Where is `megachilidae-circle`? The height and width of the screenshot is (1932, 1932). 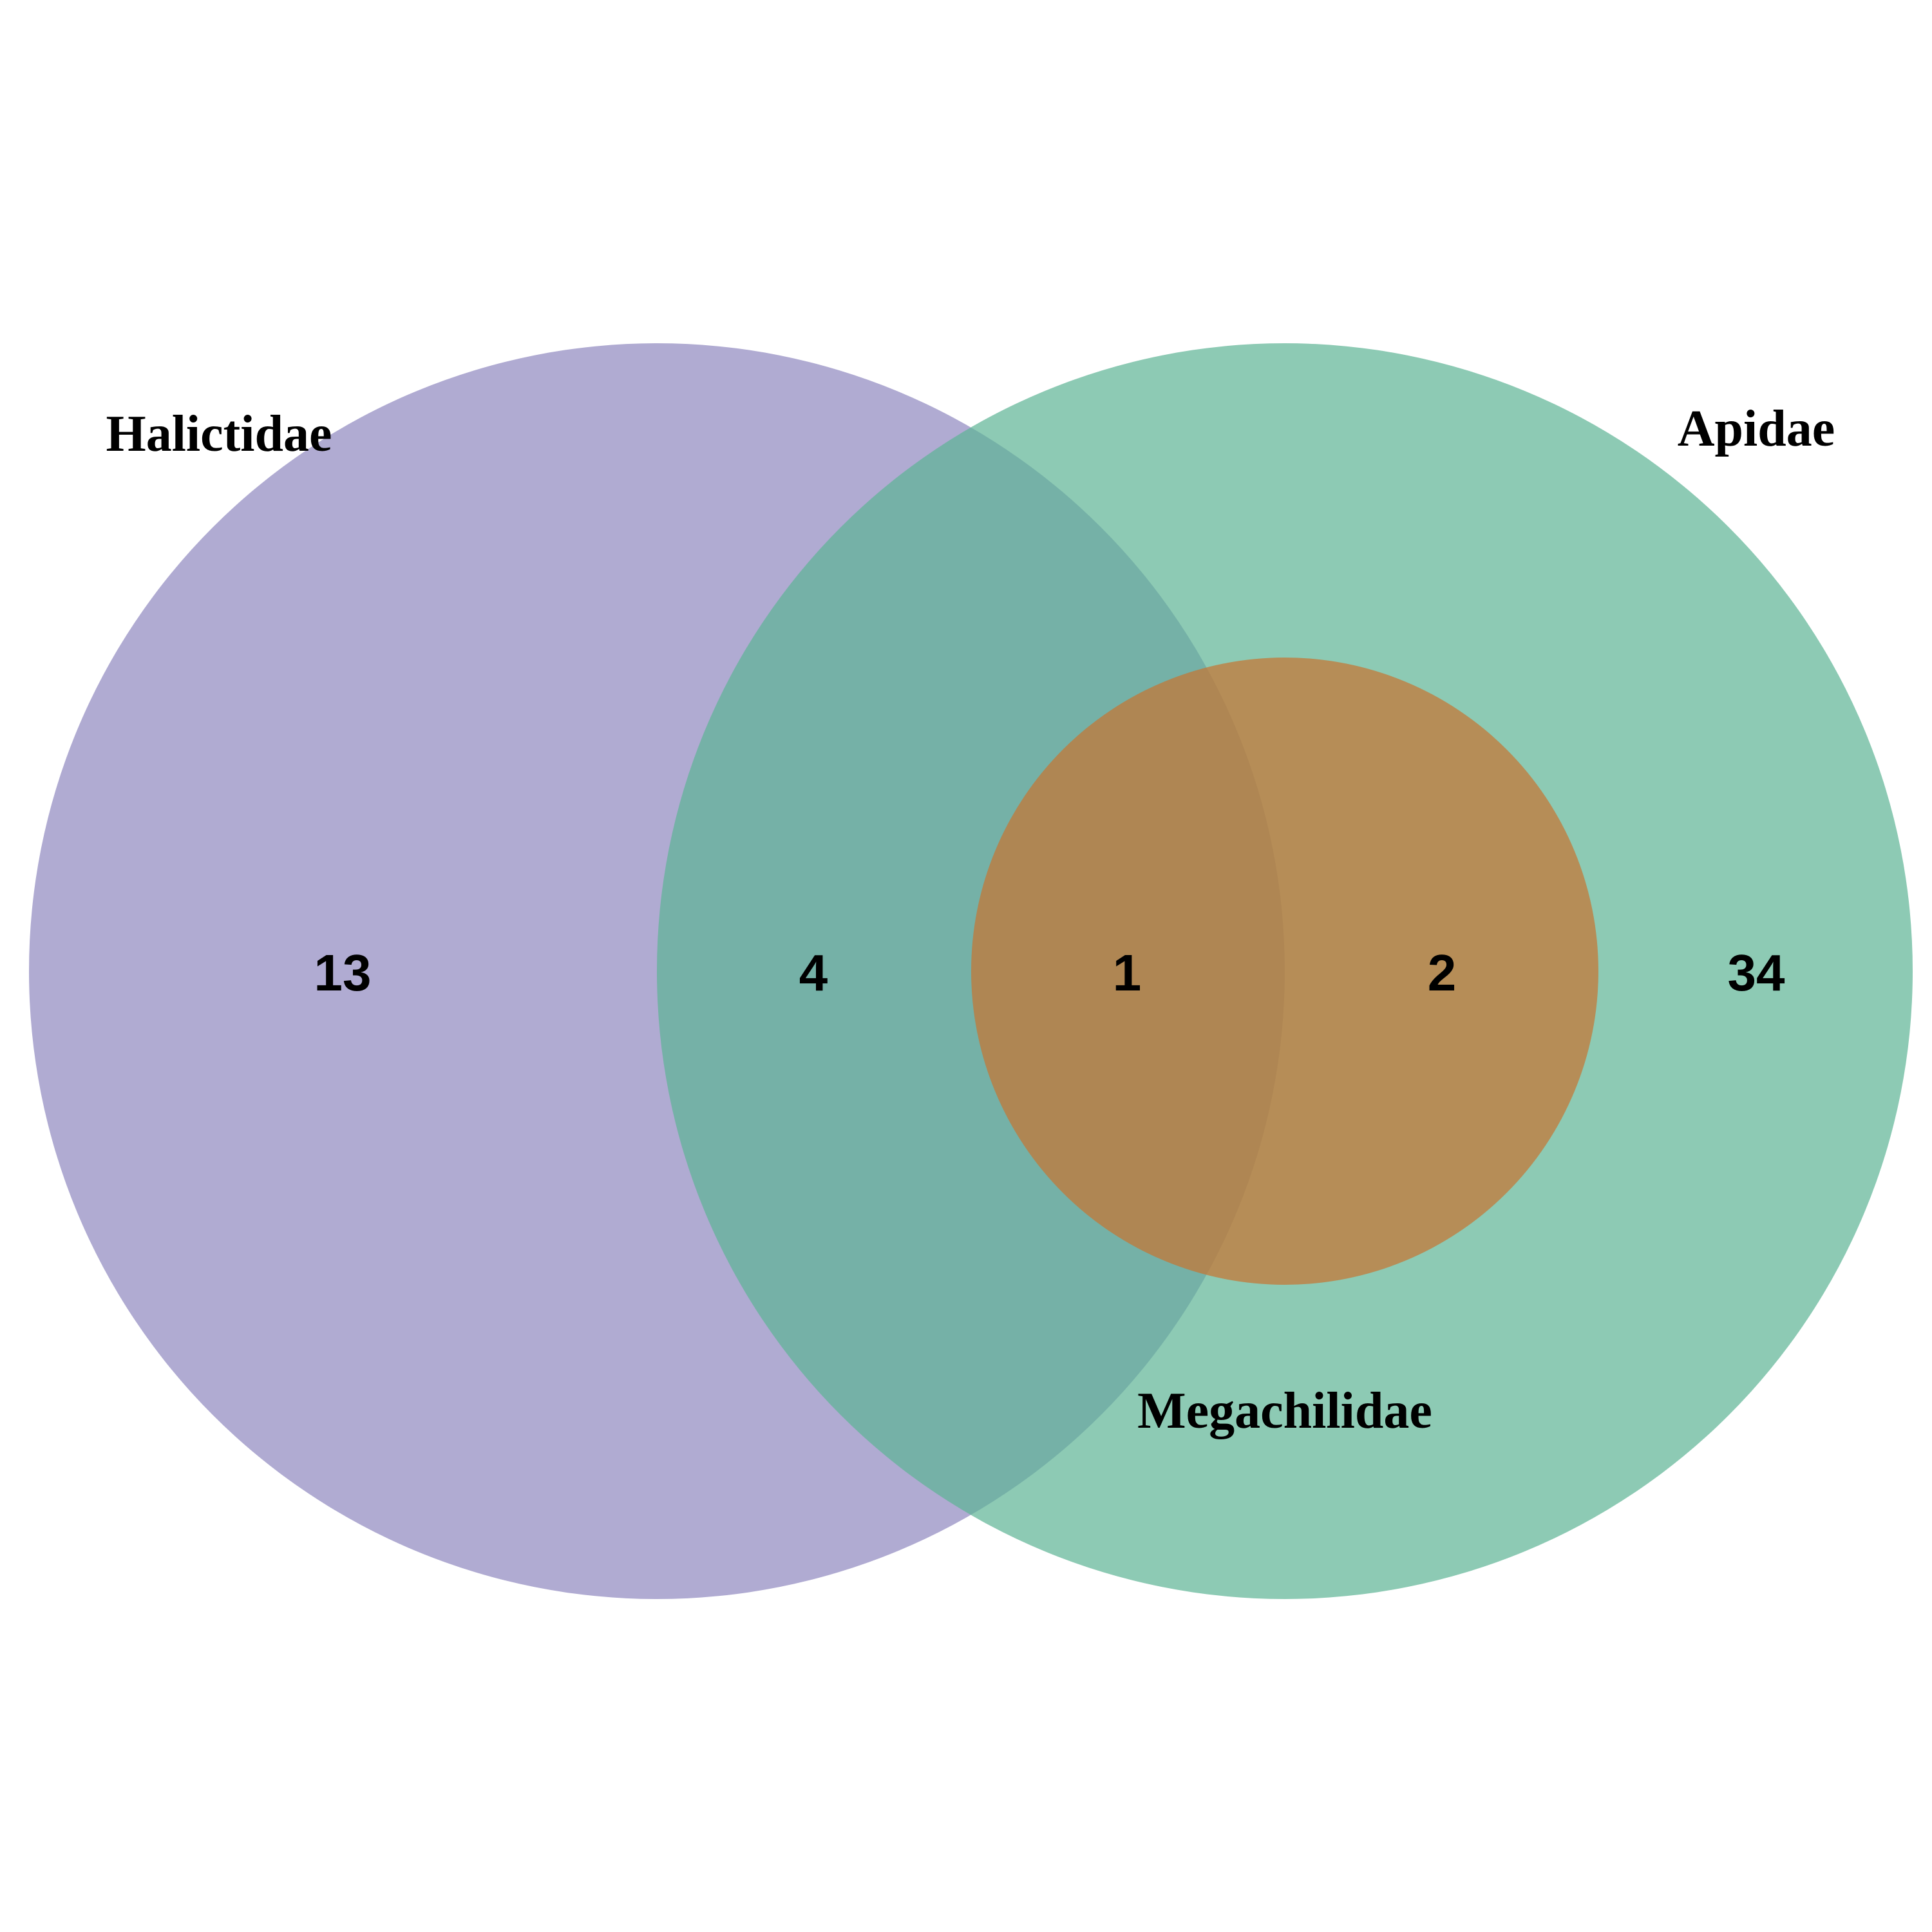
megachilidae-circle is located at coordinates (1285, 972).